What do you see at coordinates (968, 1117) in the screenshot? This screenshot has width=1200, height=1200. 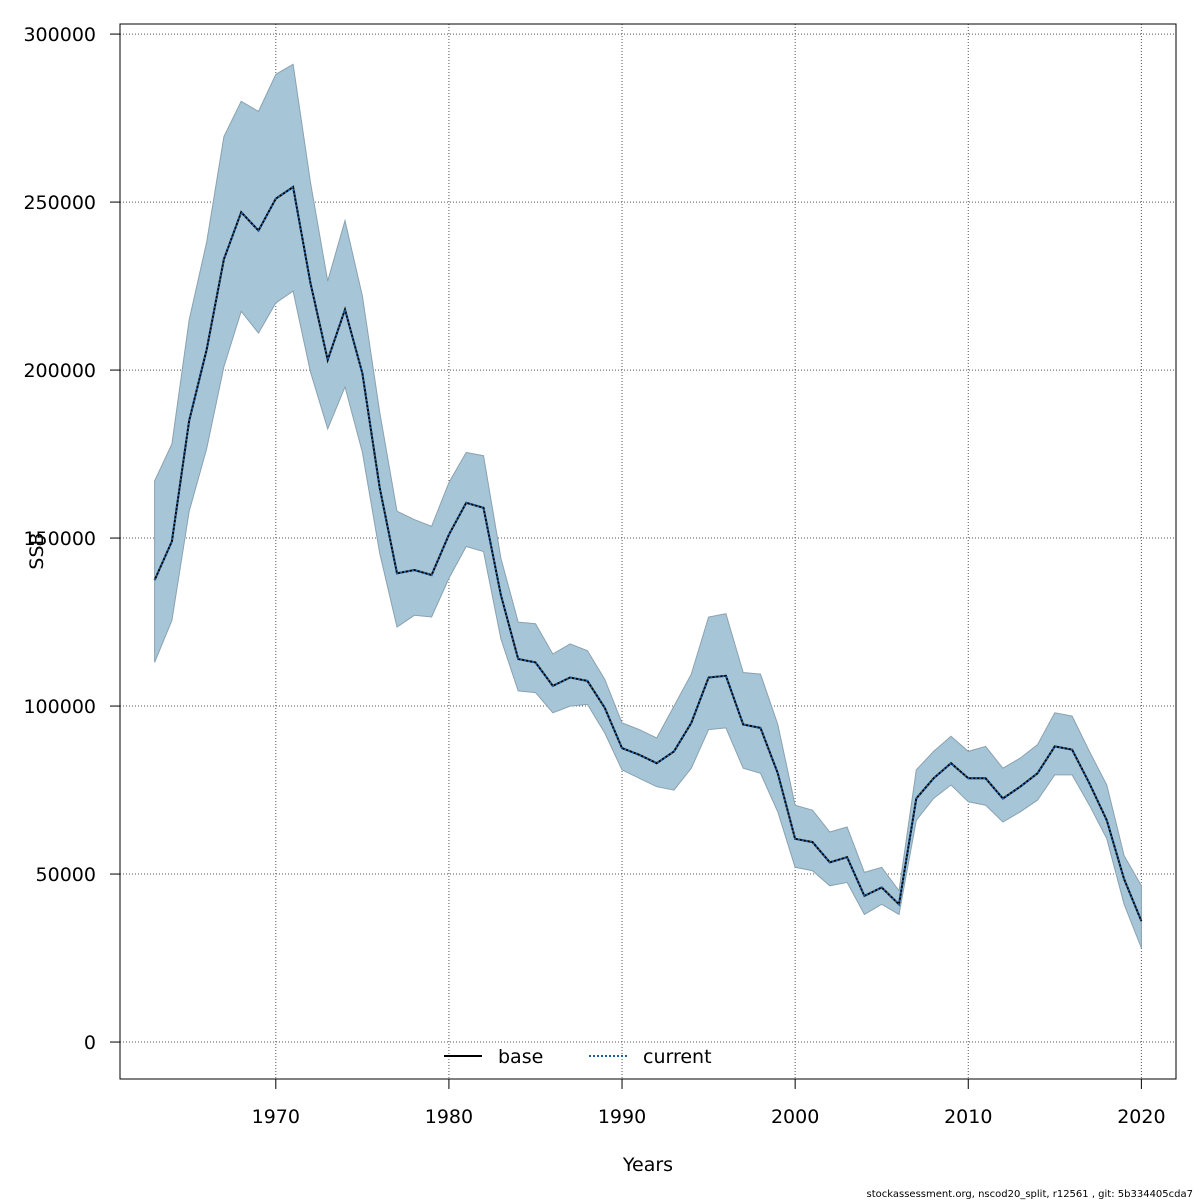 I see `x-tick-label: 2010` at bounding box center [968, 1117].